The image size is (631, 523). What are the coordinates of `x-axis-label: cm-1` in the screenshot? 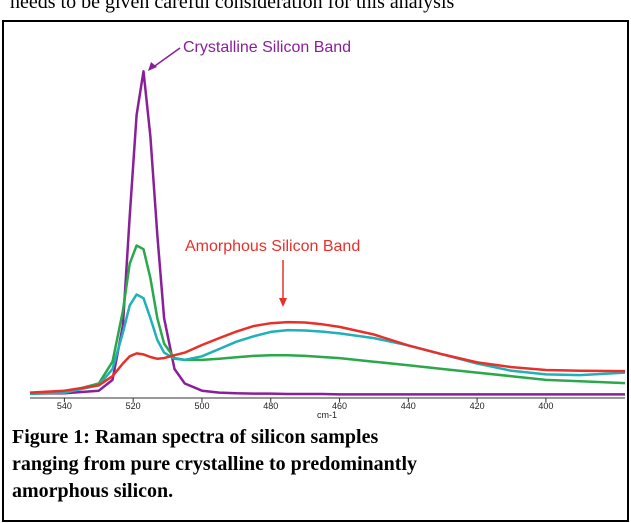 It's located at (327, 415).